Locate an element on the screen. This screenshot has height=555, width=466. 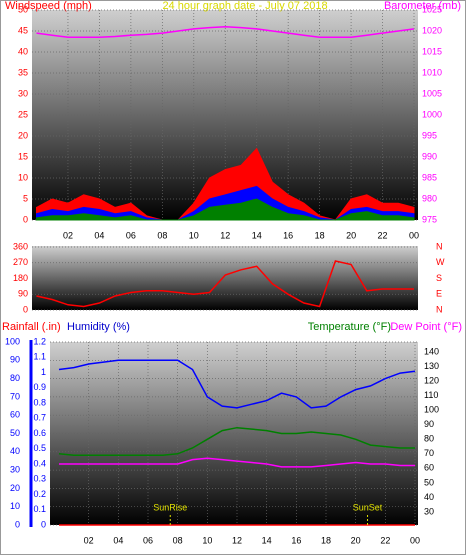
y-tick-label: 15 is located at coordinates (23, 156).